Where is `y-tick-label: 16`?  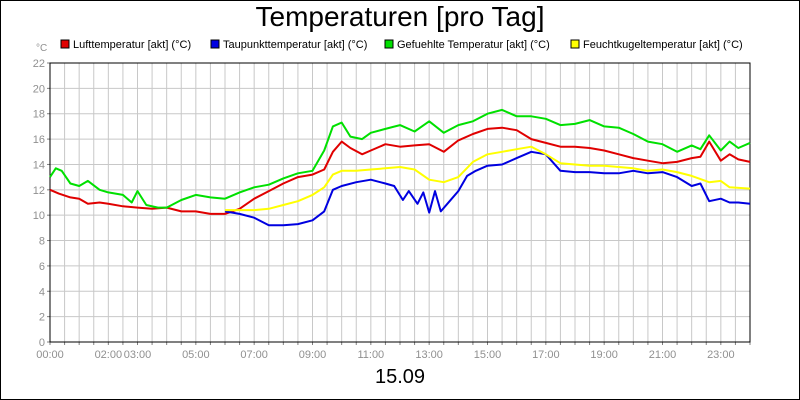 y-tick-label: 16 is located at coordinates (39, 140).